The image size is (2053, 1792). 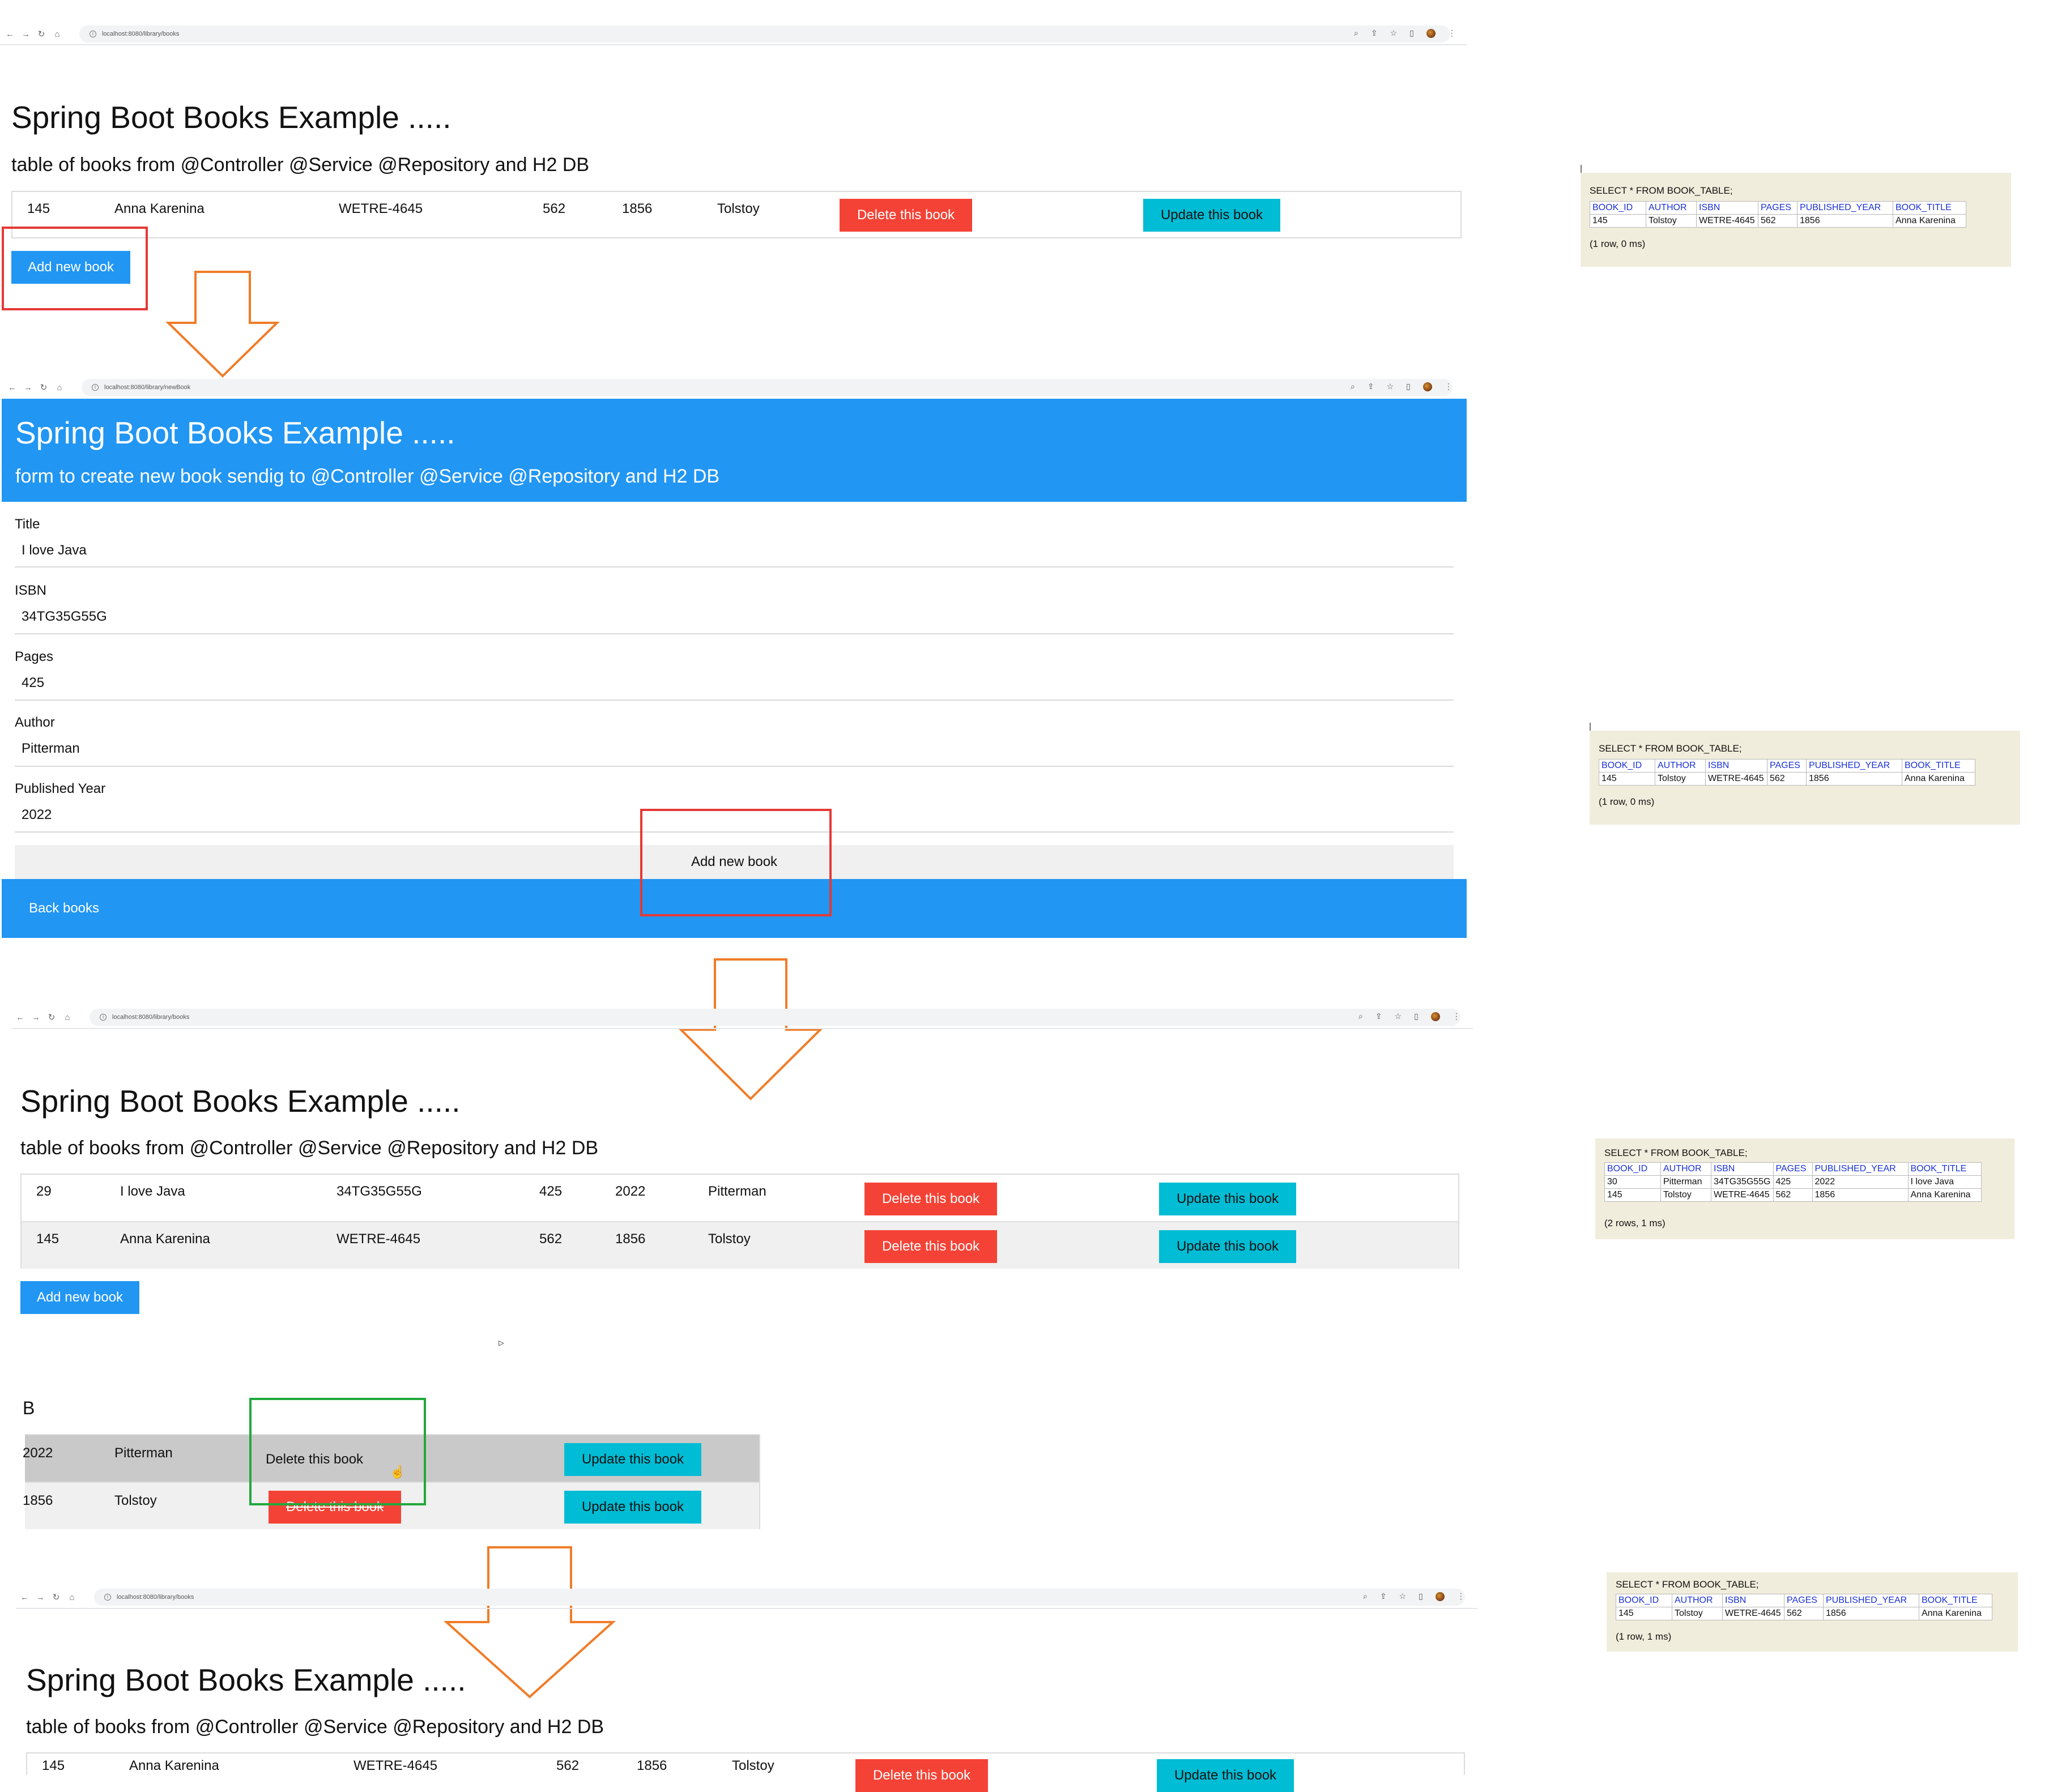 I want to click on address-bar: i localhost:8080/library/newBook, so click(x=767, y=387).